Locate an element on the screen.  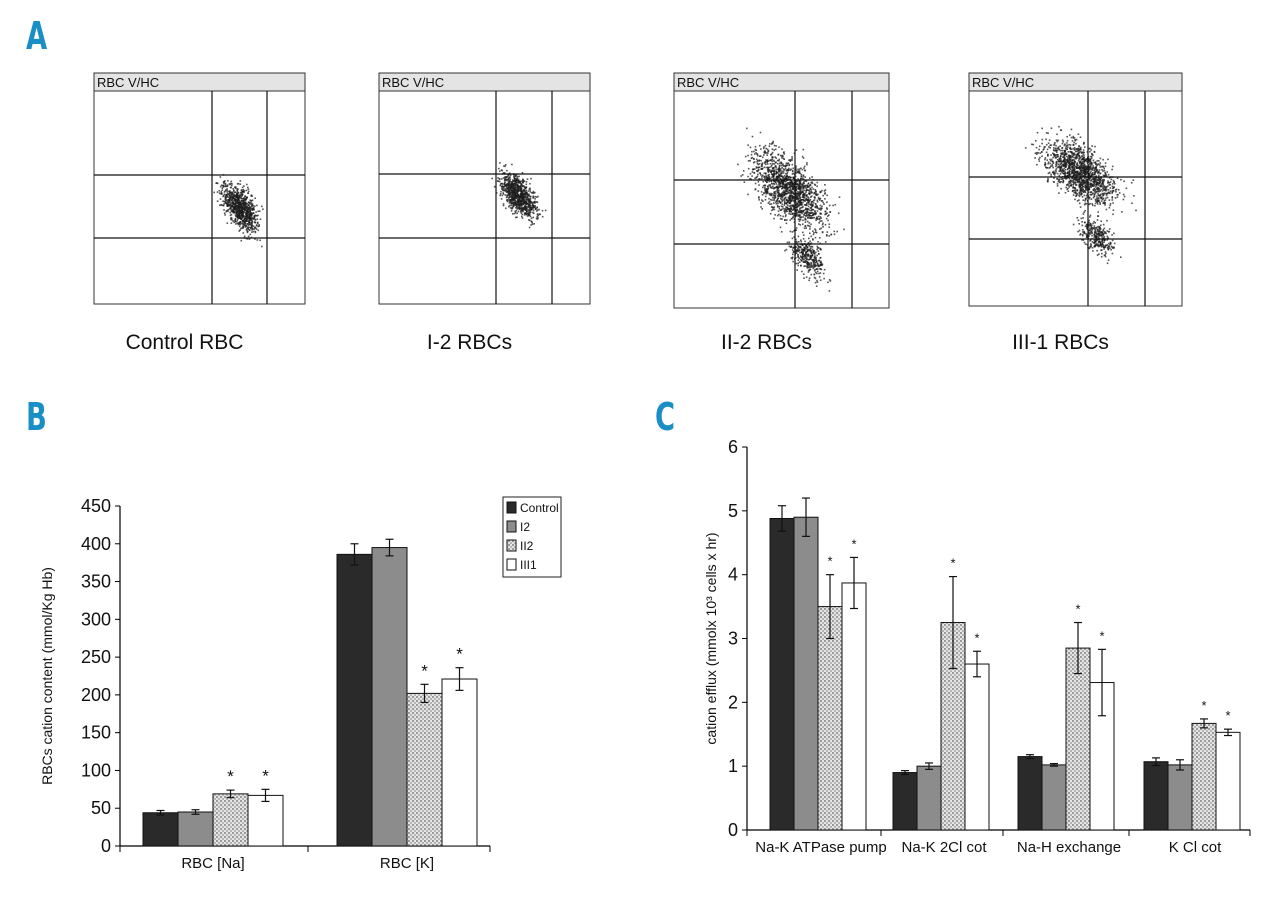
y-axis-label: RBCs cation content (mmol/Kg Hb) is located at coordinates (47, 676).